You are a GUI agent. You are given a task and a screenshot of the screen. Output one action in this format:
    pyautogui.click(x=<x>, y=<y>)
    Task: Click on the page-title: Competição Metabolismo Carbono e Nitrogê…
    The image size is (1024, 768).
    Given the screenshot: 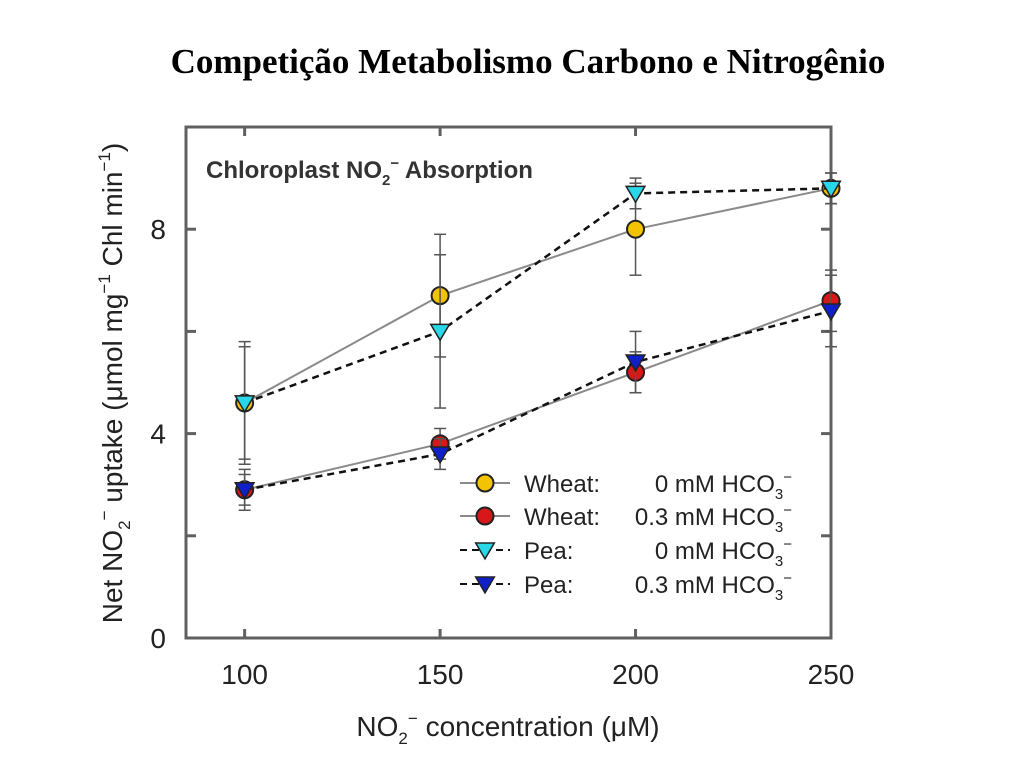 What is the action you would take?
    pyautogui.click(x=528, y=61)
    